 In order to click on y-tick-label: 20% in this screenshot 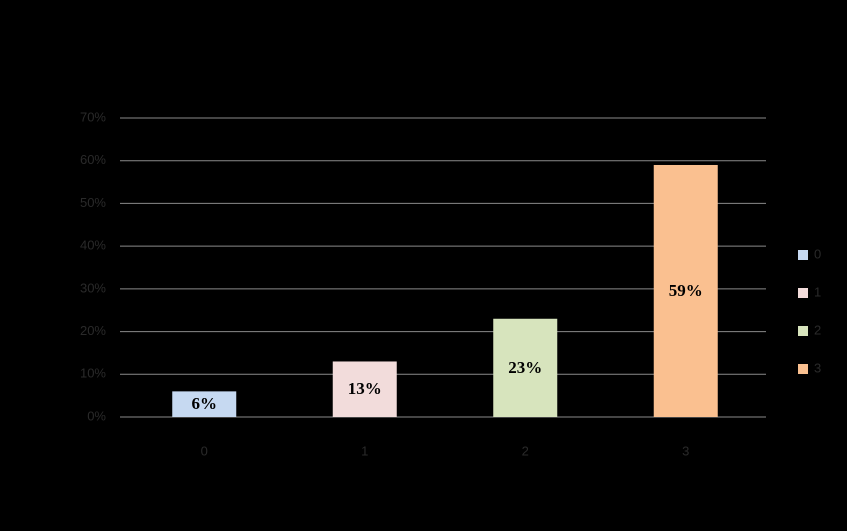, I will do `click(93, 330)`.